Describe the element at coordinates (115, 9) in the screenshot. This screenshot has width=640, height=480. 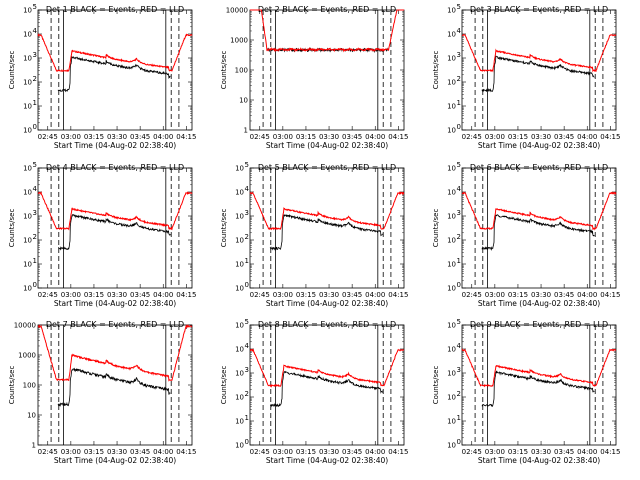
I see `panel-title: Det 1 BLACK = Events, RED = LLD` at that location.